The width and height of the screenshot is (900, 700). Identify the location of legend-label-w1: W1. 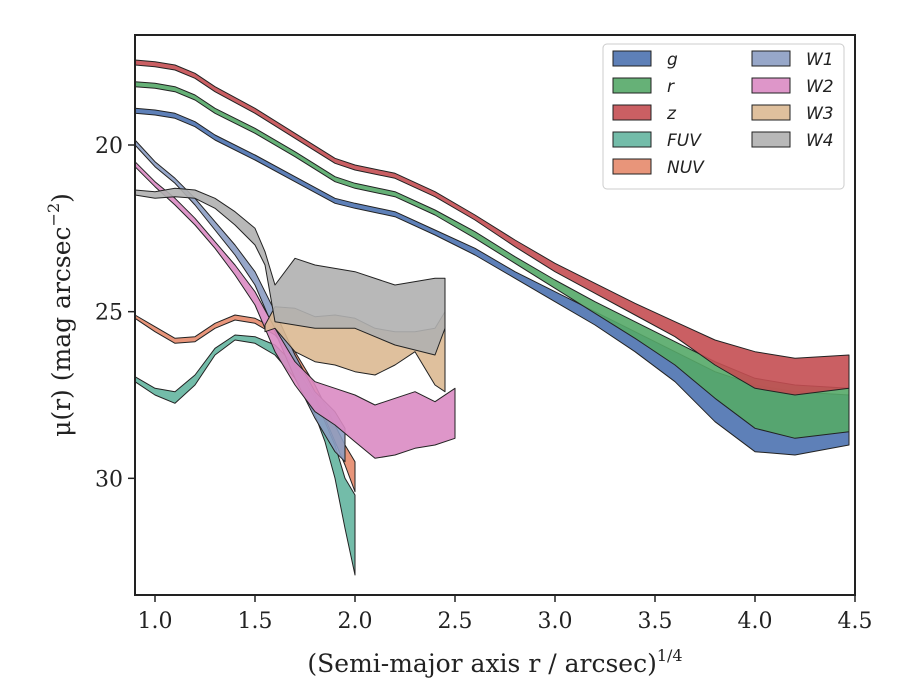
(820, 60).